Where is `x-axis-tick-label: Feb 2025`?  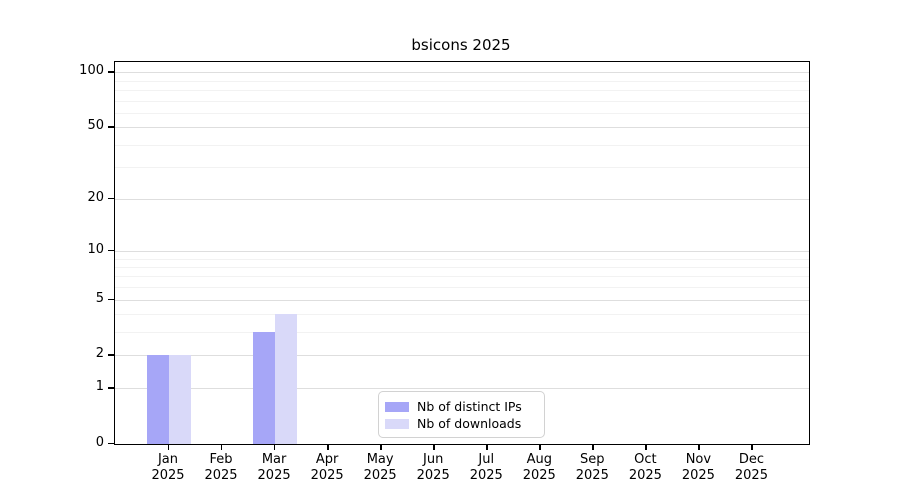 x-axis-tick-label: Feb 2025 is located at coordinates (221, 467).